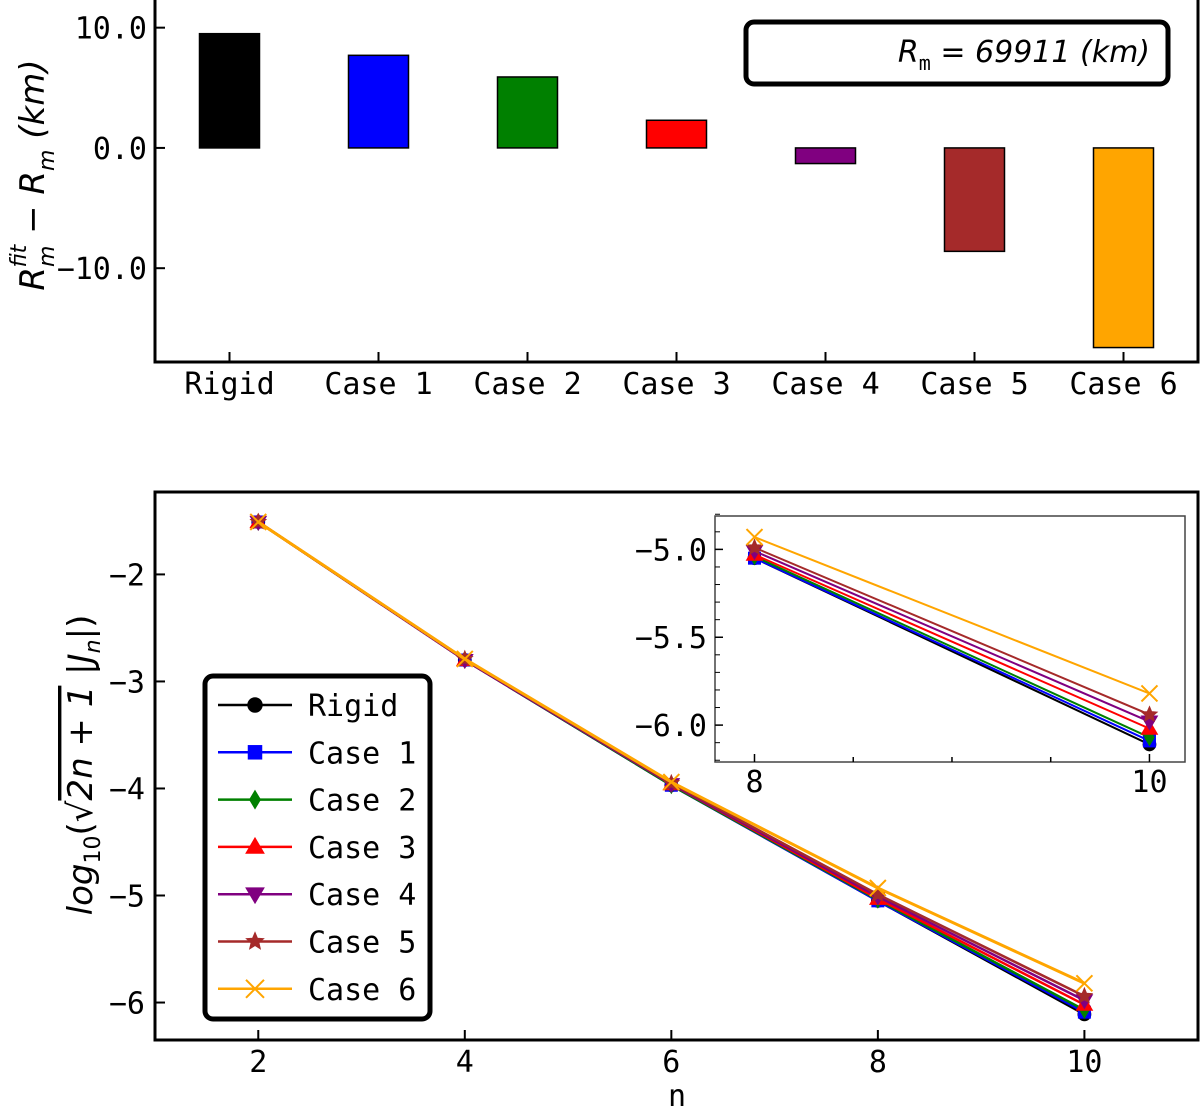  What do you see at coordinates (527, 384) in the screenshot?
I see `x-tick-label: Case 2` at bounding box center [527, 384].